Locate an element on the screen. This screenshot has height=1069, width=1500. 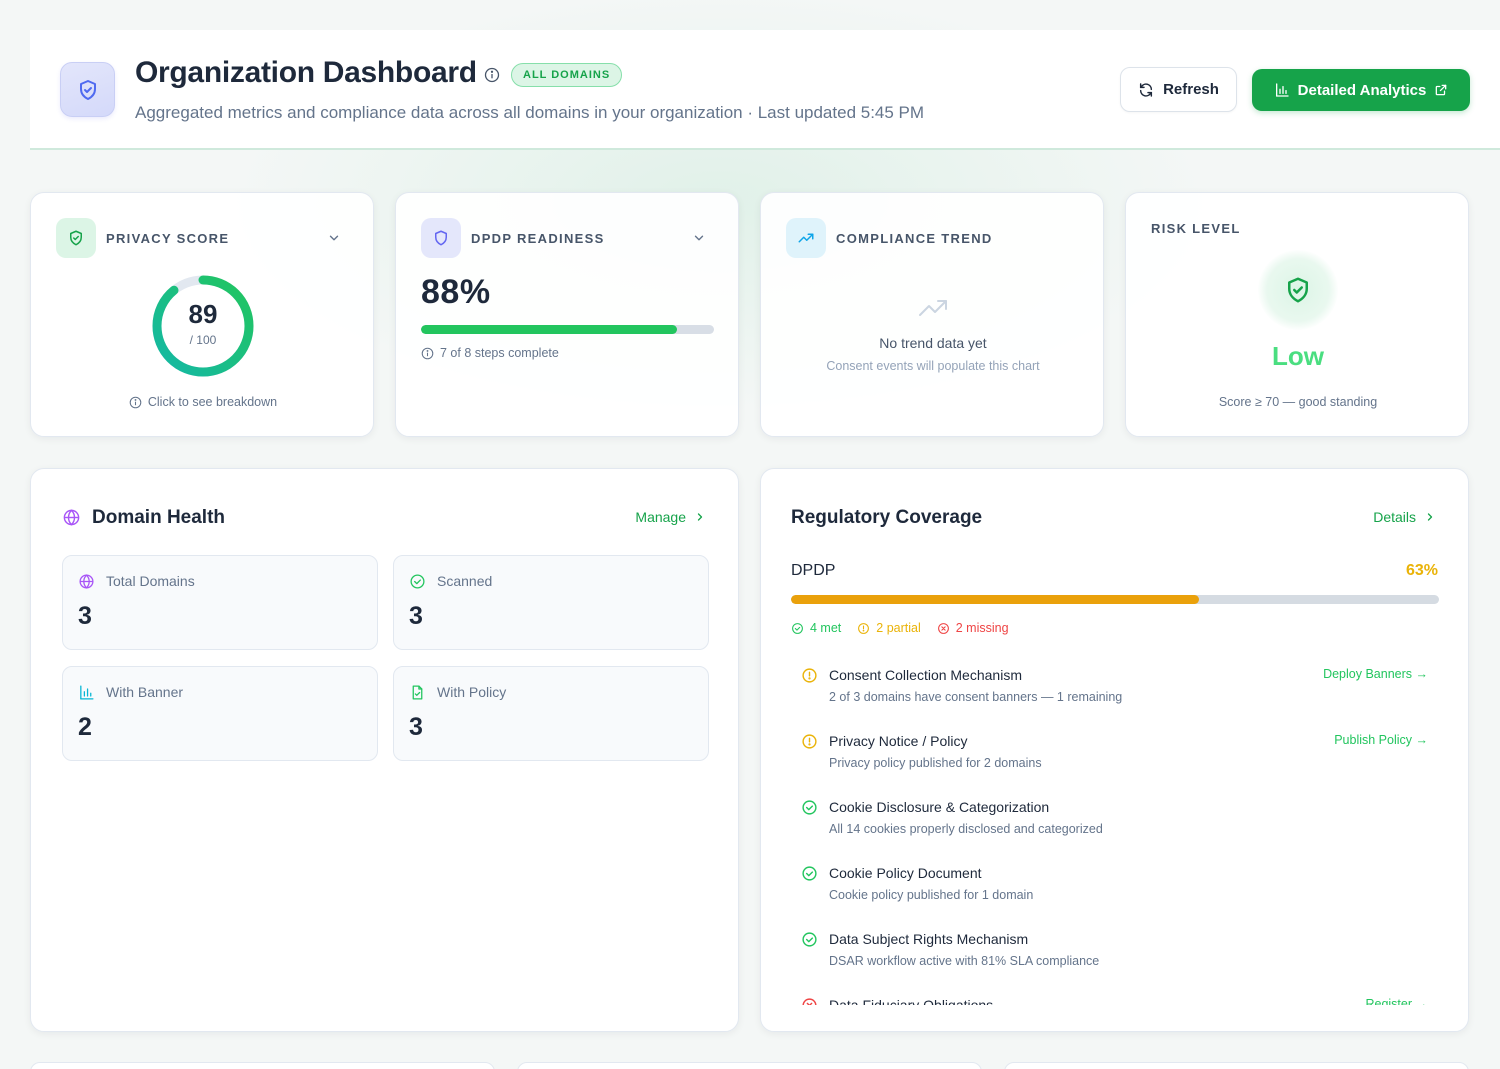
requirement-title: Consent Collection Mechanism is located at coordinates (925, 675).